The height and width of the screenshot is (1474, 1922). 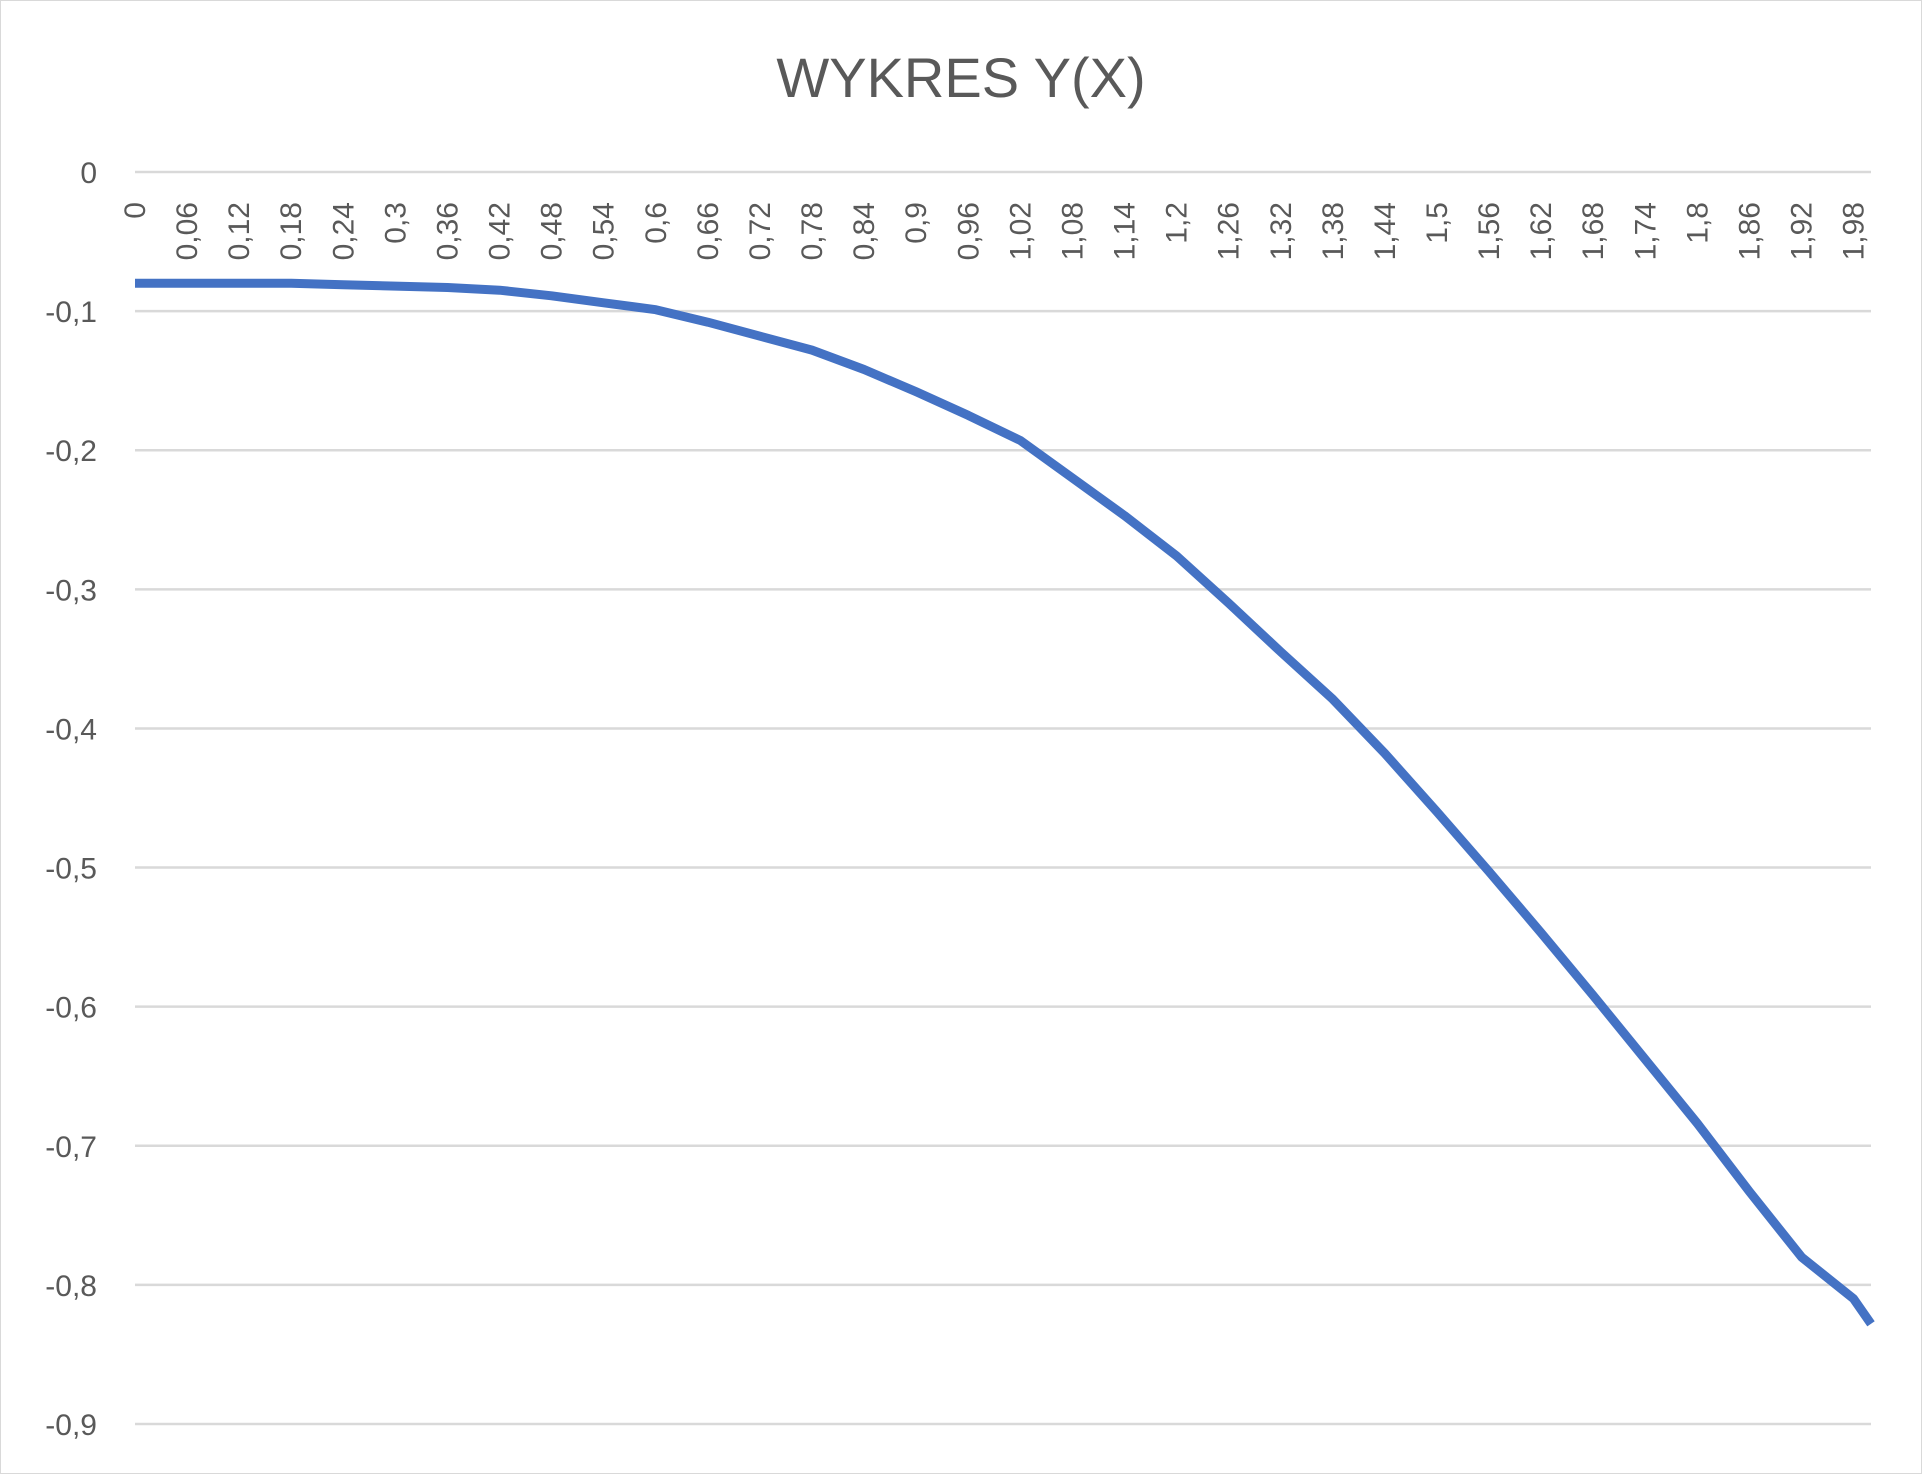 I want to click on x-tick-label: 1,98, so click(x=1854, y=231).